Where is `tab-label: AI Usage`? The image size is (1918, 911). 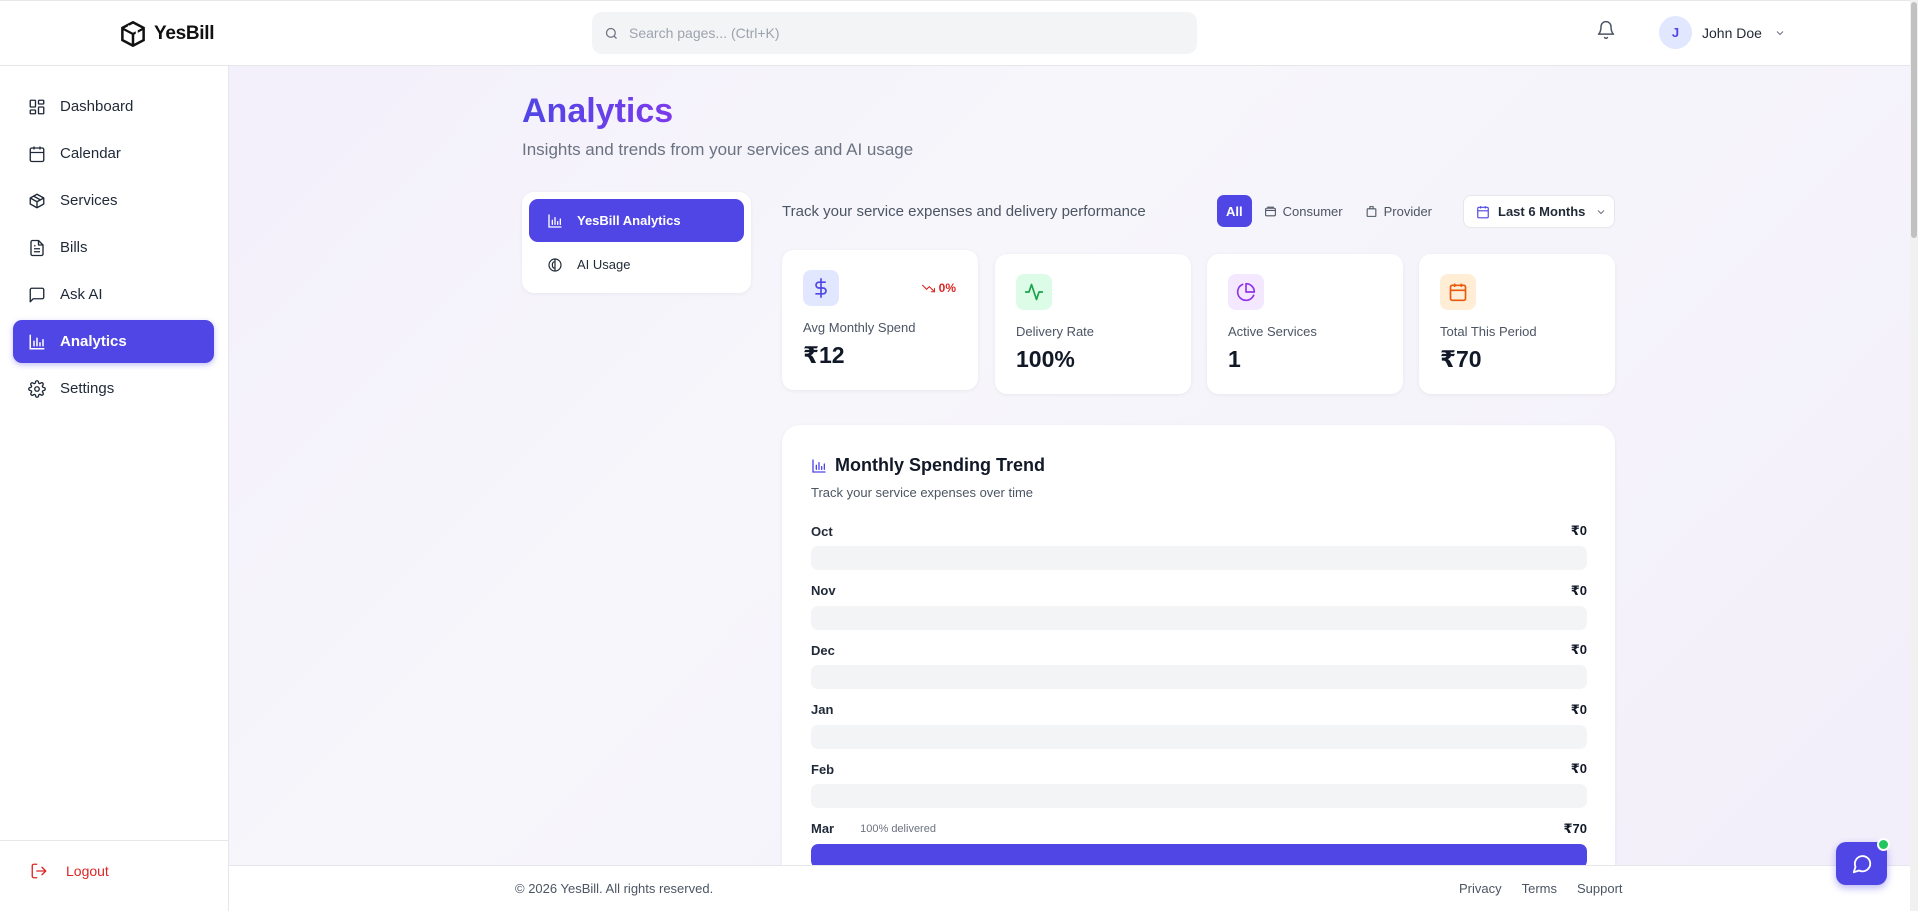 tab-label: AI Usage is located at coordinates (604, 264).